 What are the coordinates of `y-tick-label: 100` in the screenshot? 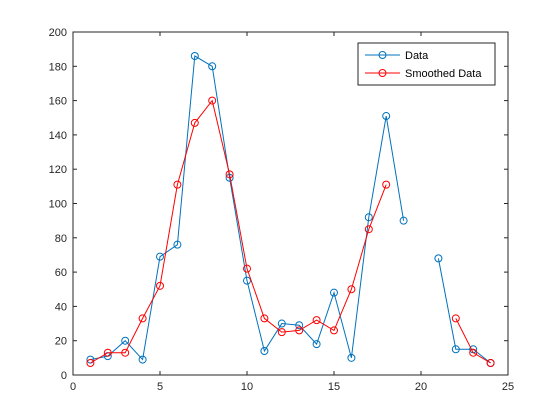 It's located at (58, 205).